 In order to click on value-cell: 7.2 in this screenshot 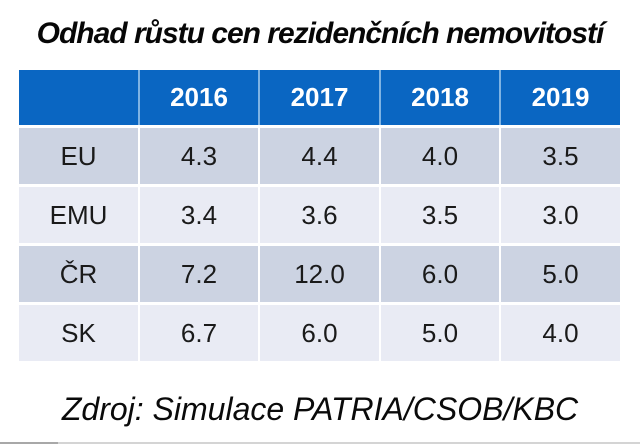, I will do `click(199, 274)`.